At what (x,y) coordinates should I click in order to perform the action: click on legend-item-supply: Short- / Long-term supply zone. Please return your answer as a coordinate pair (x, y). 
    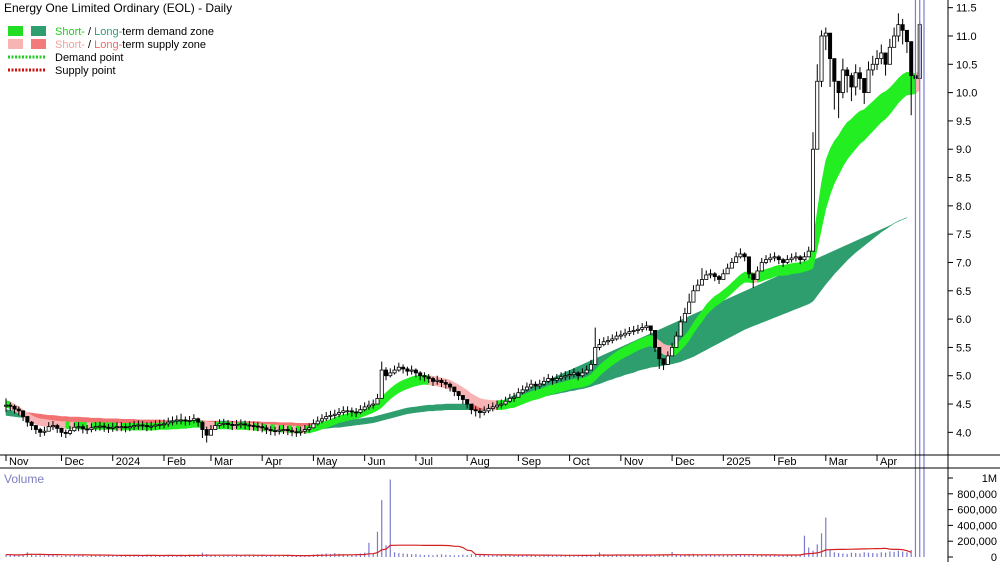
    Looking at the image, I should click on (107, 45).